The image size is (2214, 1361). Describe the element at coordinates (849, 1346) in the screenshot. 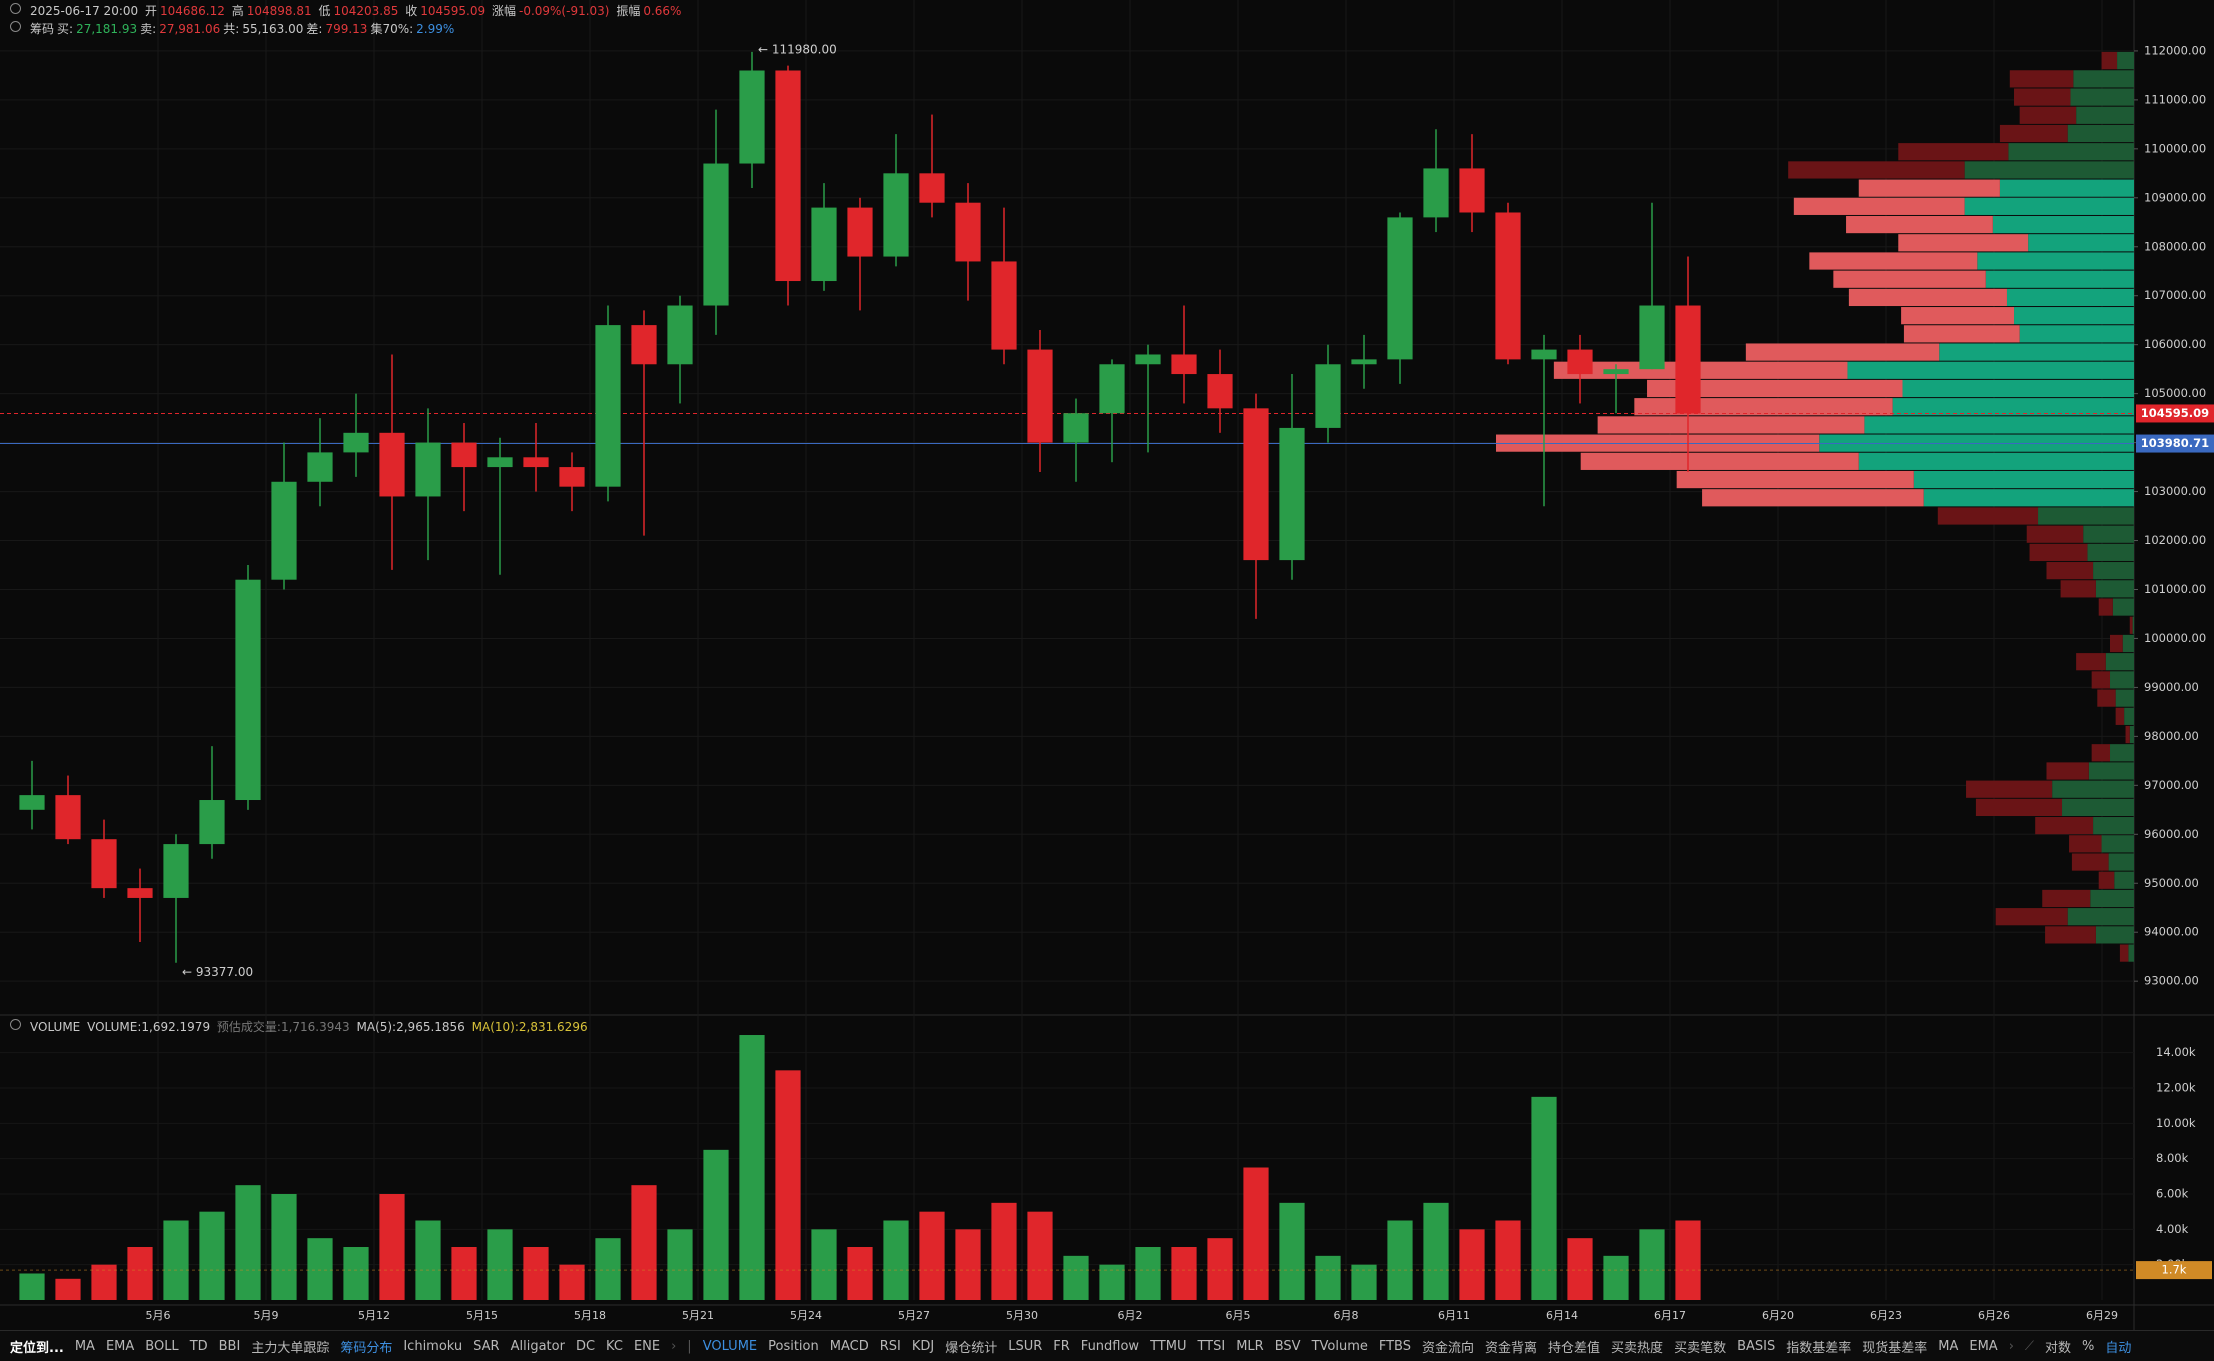

I see `indicator-button: MACD` at that location.